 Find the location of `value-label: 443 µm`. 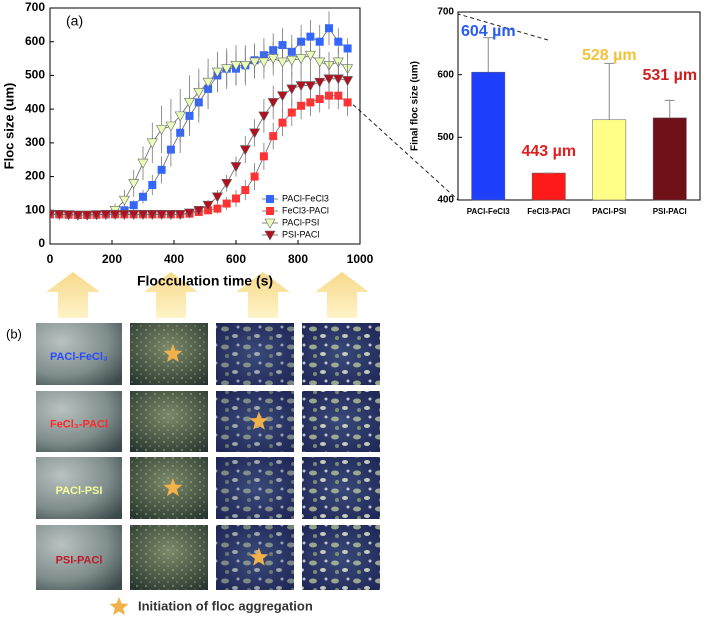

value-label: 443 µm is located at coordinates (548, 151).